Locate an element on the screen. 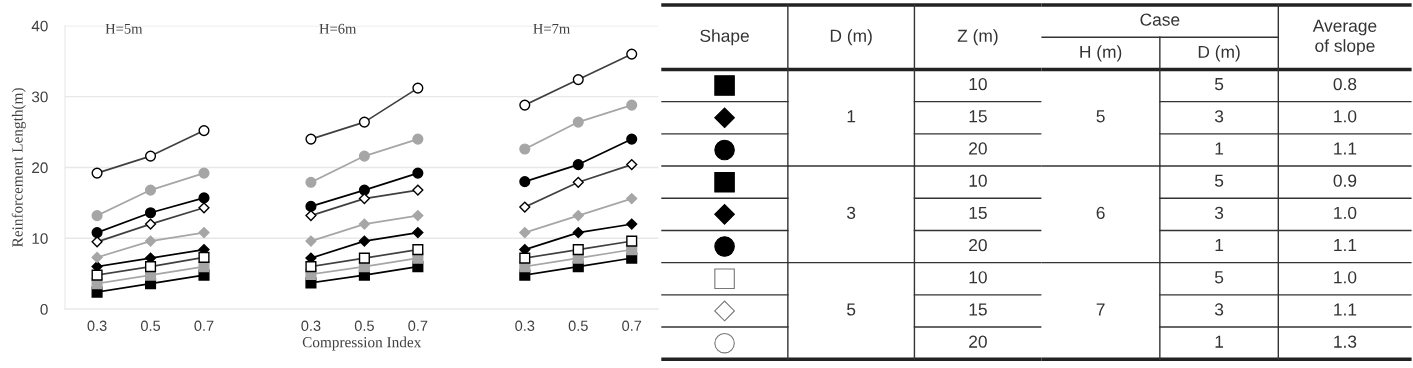 Image resolution: width=1413 pixels, height=368 pixels. y-tick-label: 20 is located at coordinates (40, 168).